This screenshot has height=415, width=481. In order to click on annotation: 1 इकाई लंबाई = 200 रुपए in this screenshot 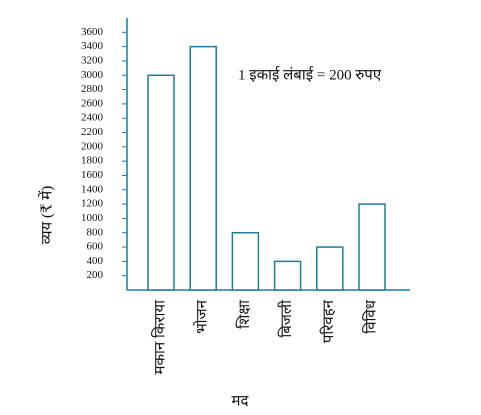, I will do `click(310, 74)`.